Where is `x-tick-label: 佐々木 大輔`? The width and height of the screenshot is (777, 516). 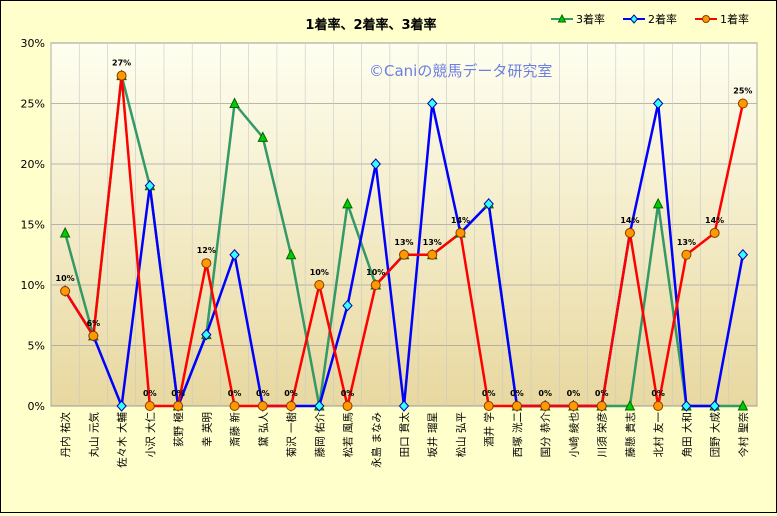 x-tick-label: 佐々木 大輔 is located at coordinates (122, 440).